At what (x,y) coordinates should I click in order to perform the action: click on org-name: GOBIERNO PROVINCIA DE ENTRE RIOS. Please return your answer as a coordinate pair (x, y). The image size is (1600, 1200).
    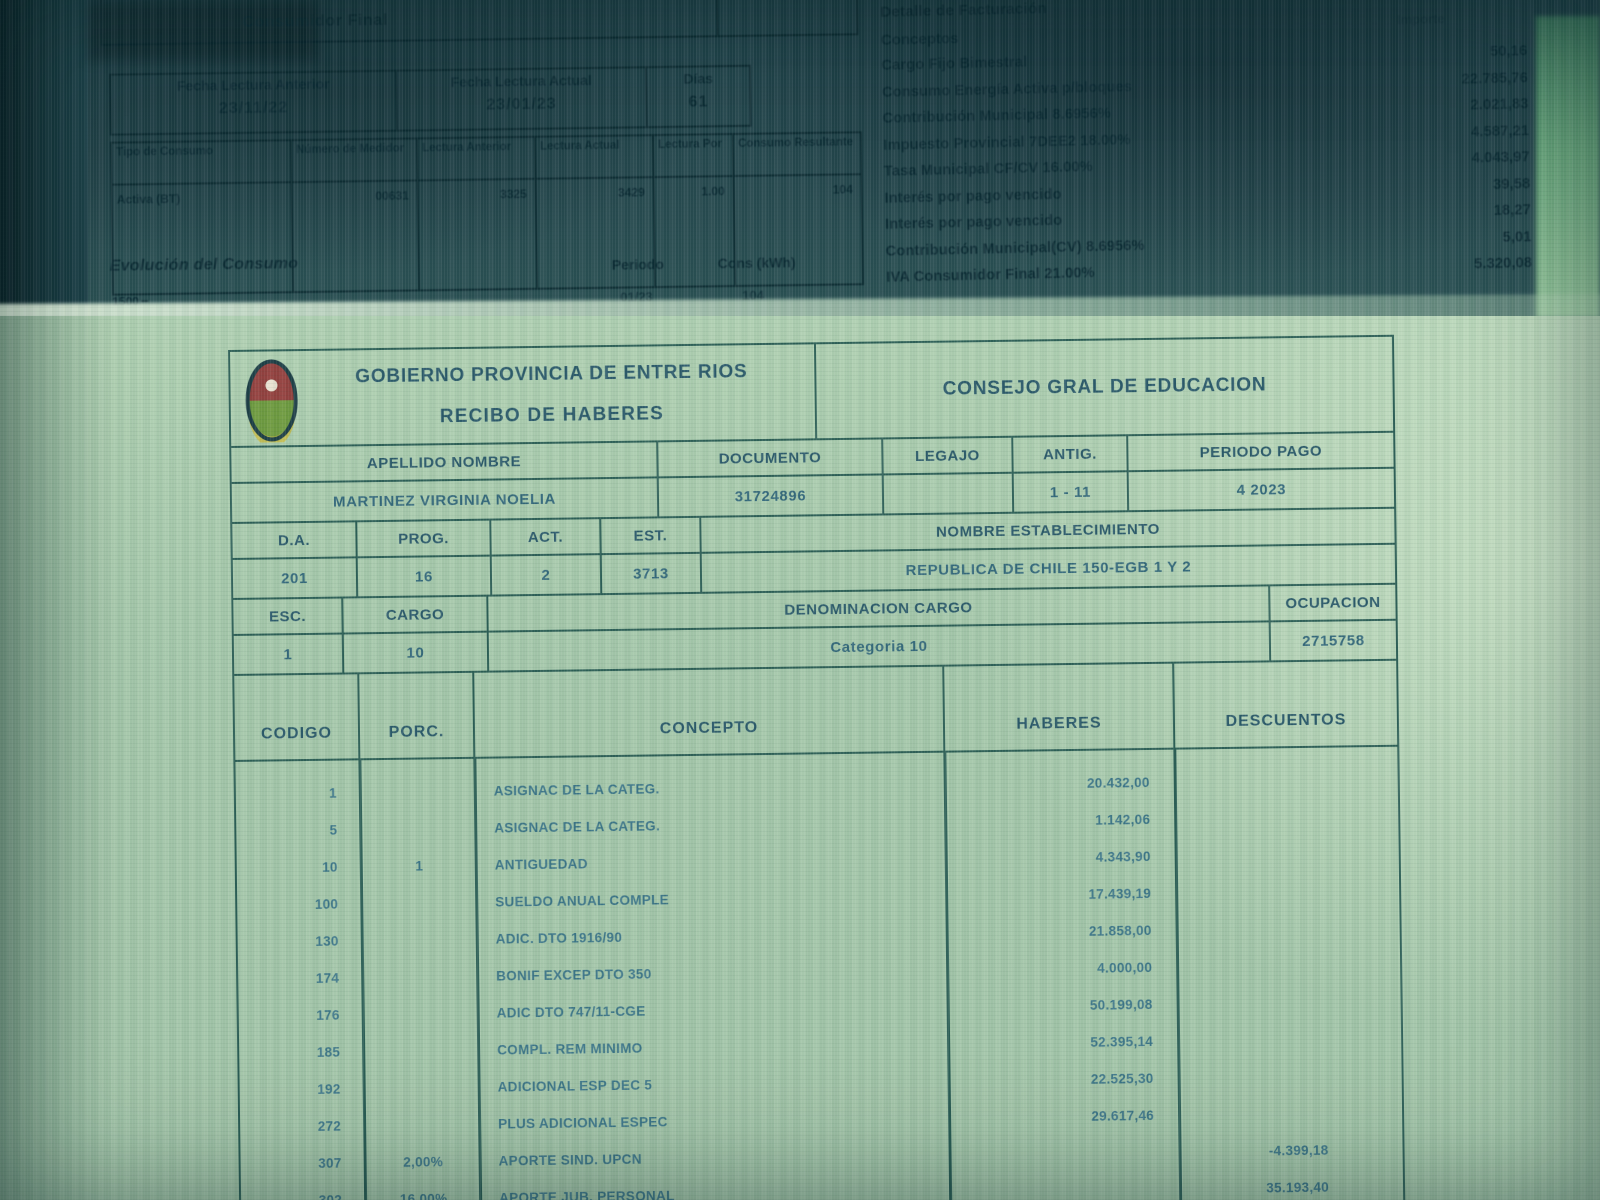
    Looking at the image, I should click on (551, 374).